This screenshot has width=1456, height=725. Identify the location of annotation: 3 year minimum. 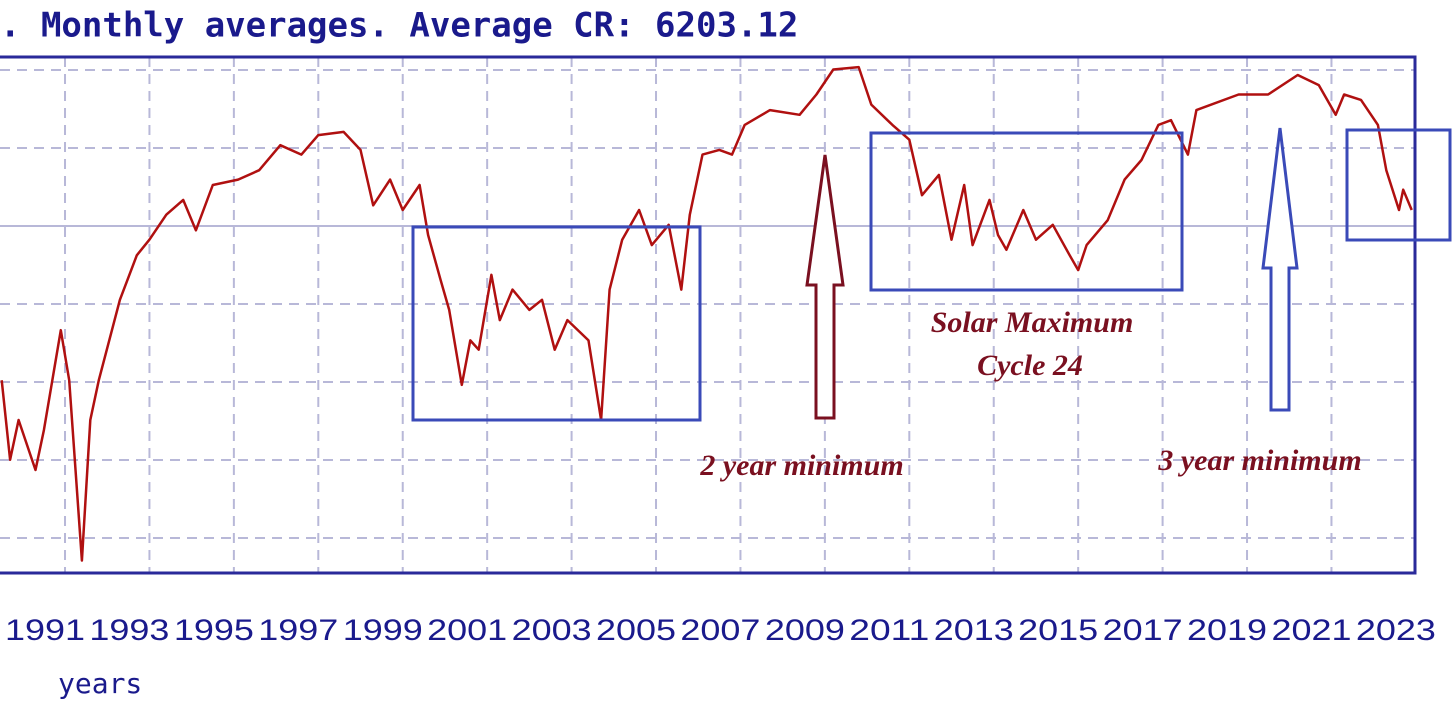
(1259, 460).